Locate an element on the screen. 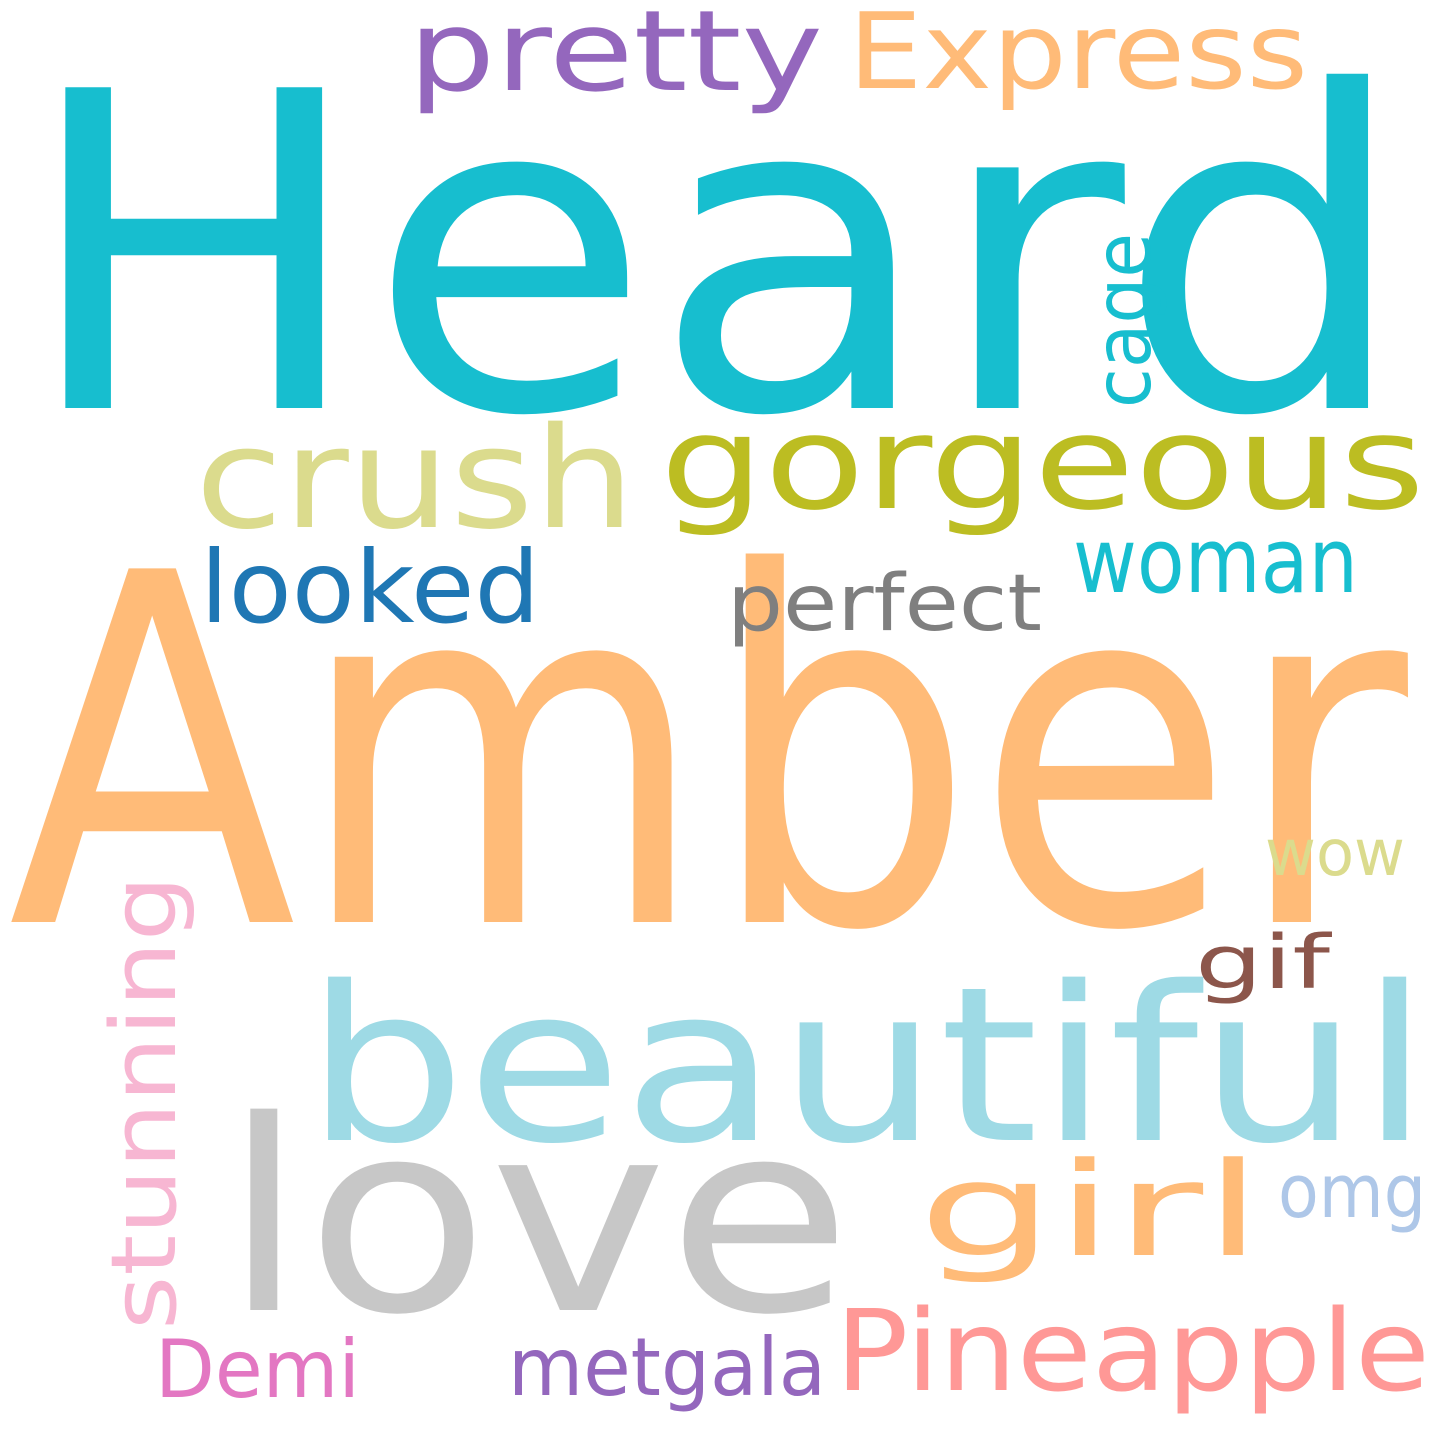  word-beautiful: beautiful is located at coordinates (867, 1065).